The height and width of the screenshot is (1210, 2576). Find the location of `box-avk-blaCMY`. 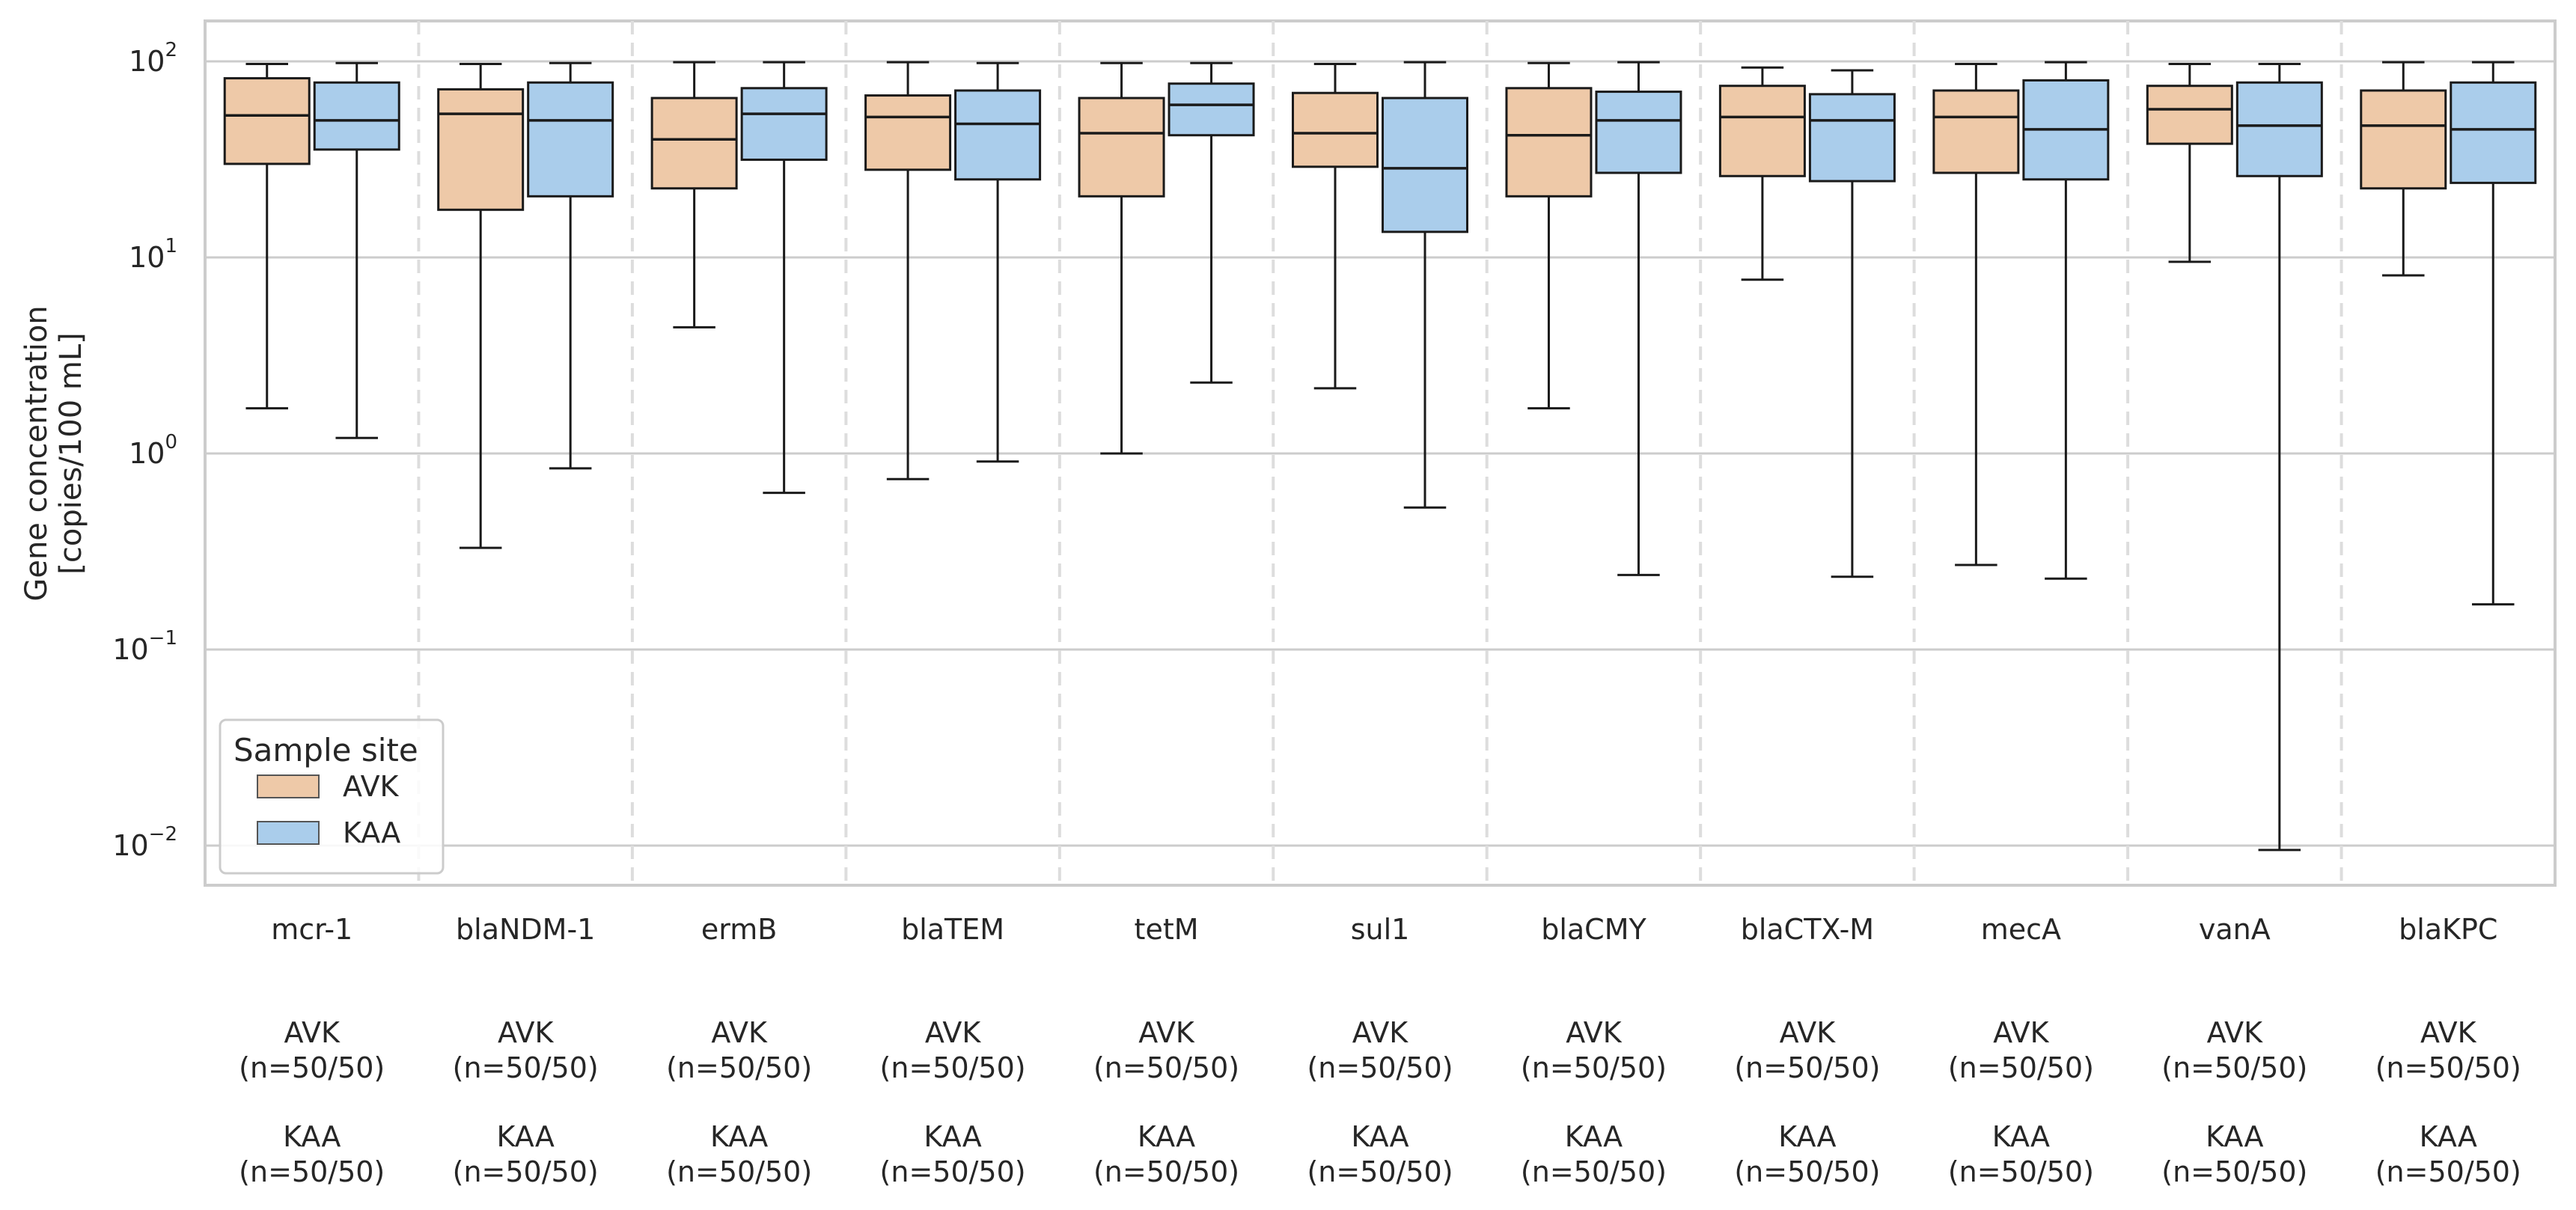

box-avk-blaCMY is located at coordinates (1549, 236).